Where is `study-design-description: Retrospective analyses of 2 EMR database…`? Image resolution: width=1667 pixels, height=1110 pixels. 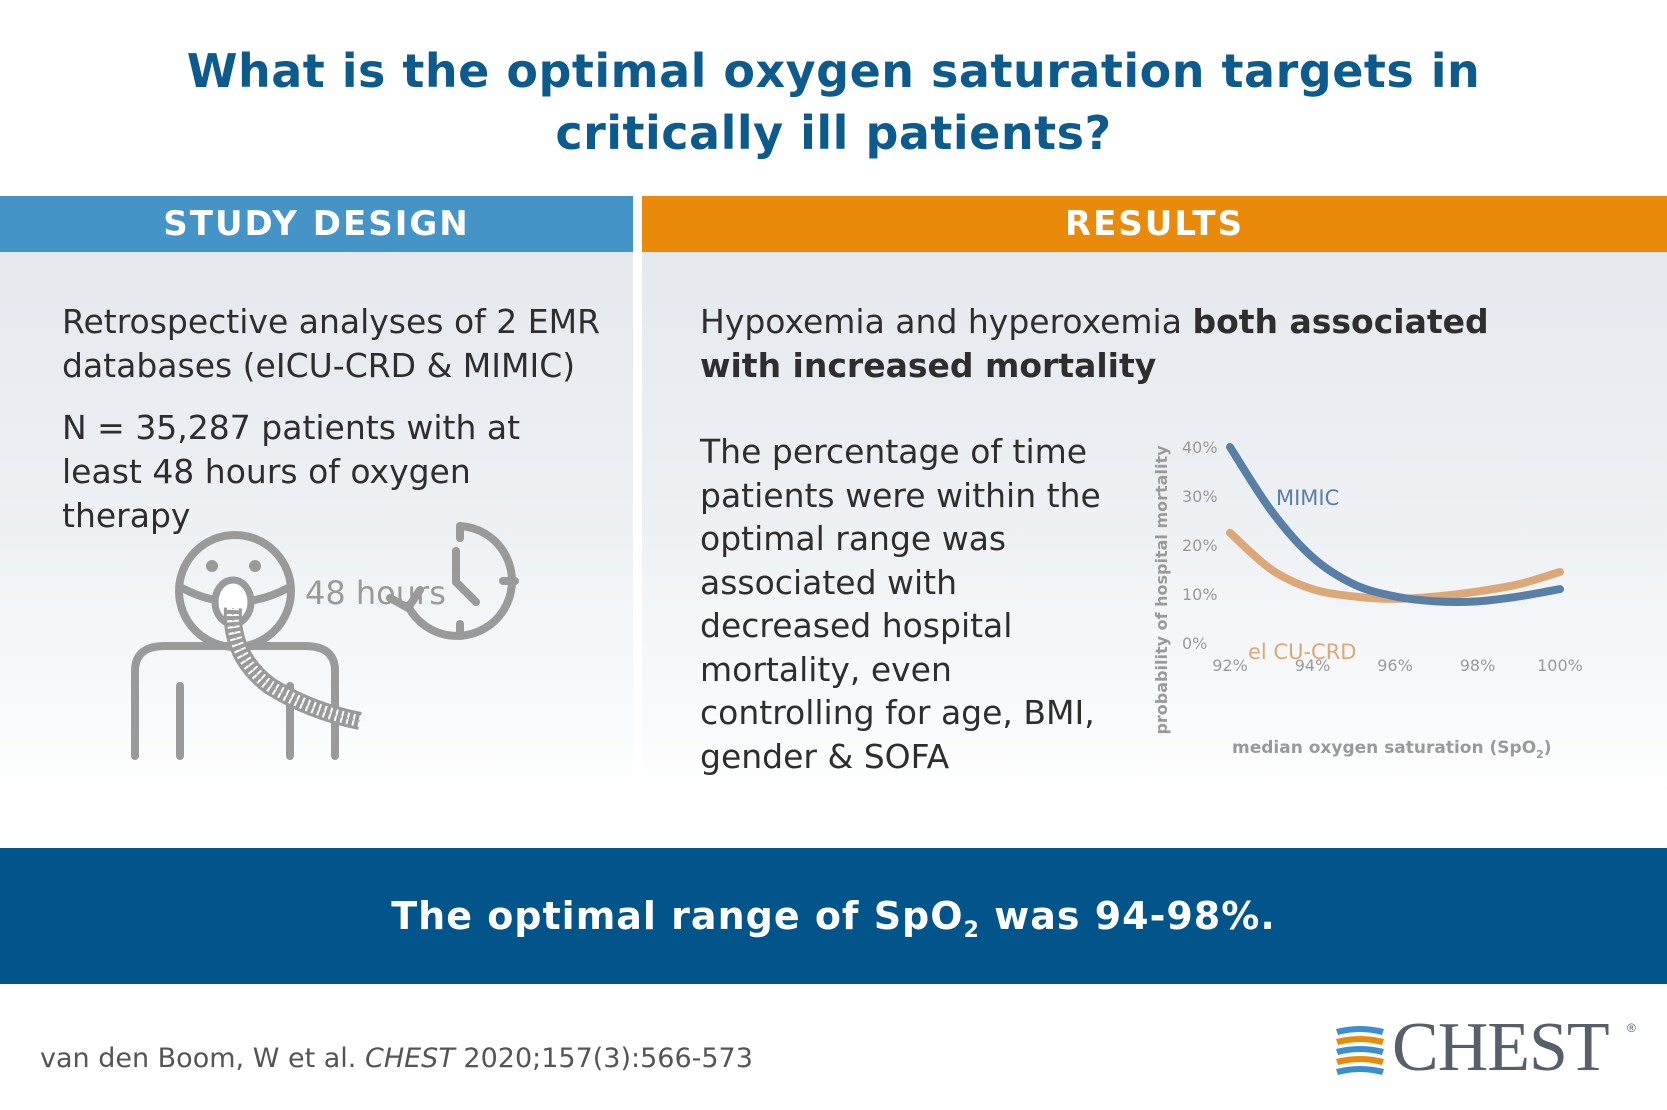
study-design-description: Retrospective analyses of 2 EMR database… is located at coordinates (331, 343).